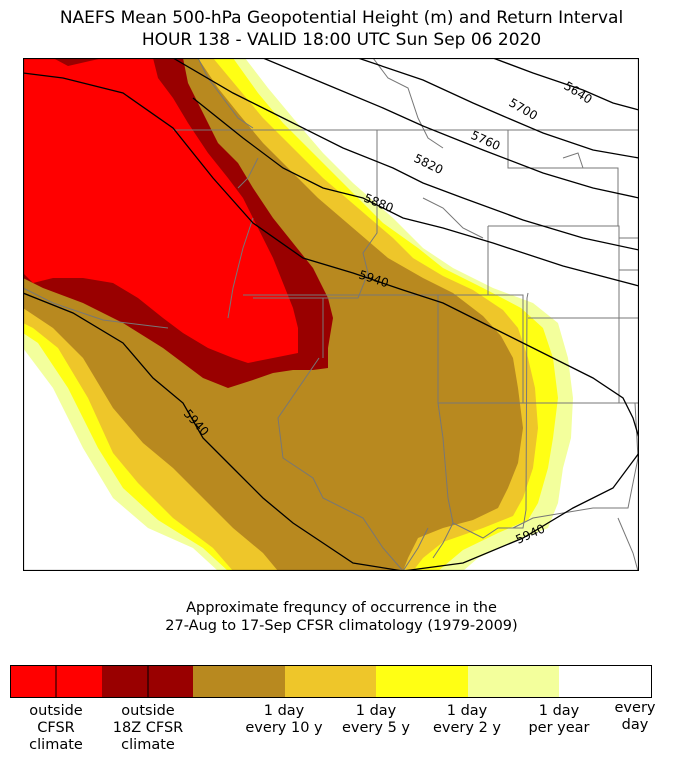  Describe the element at coordinates (239, 681) in the screenshot. I see `swatch-every-10y` at that location.